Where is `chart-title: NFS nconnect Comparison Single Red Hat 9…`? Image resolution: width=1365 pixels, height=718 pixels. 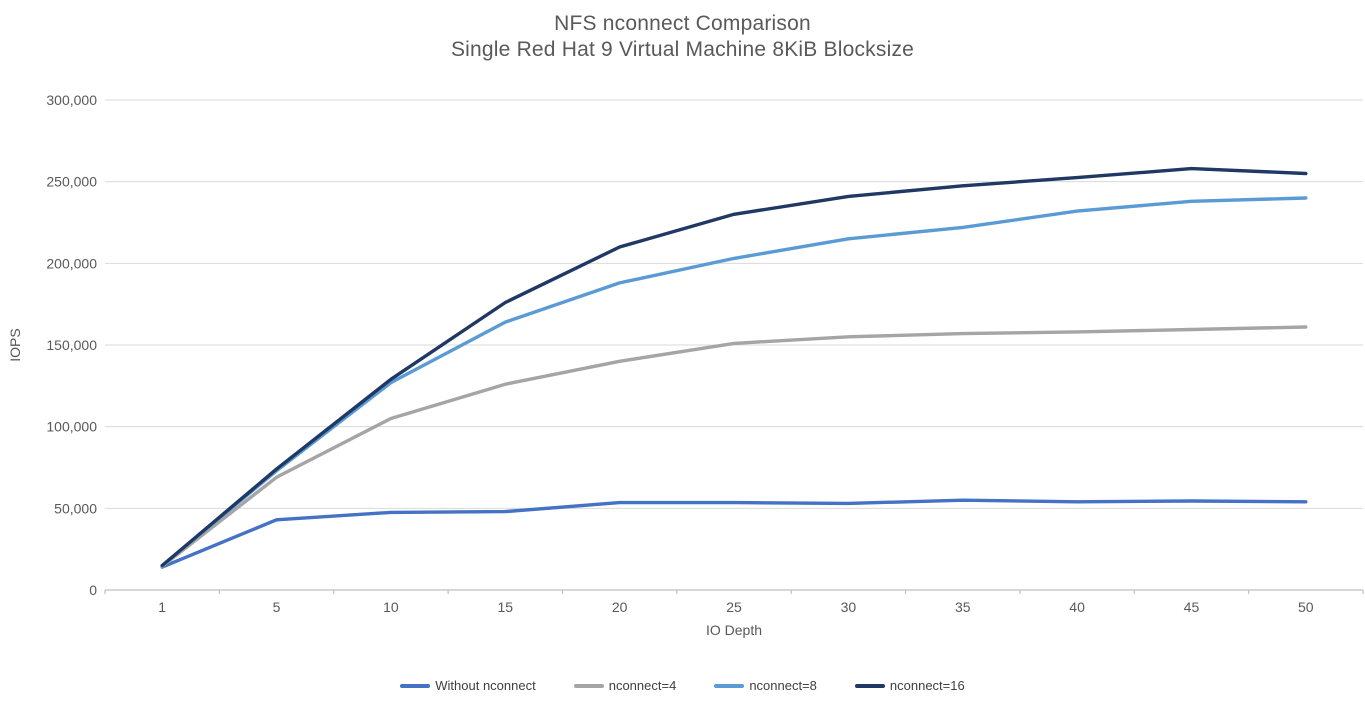
chart-title: NFS nconnect Comparison Single Red Hat 9… is located at coordinates (682, 37).